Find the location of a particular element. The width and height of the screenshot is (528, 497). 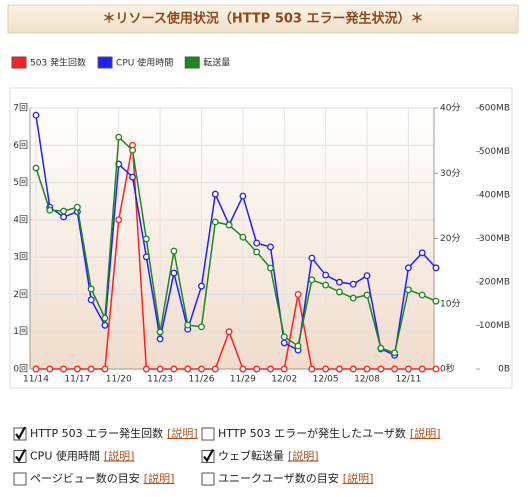

x-tick-label: 11/17 is located at coordinates (77, 380).